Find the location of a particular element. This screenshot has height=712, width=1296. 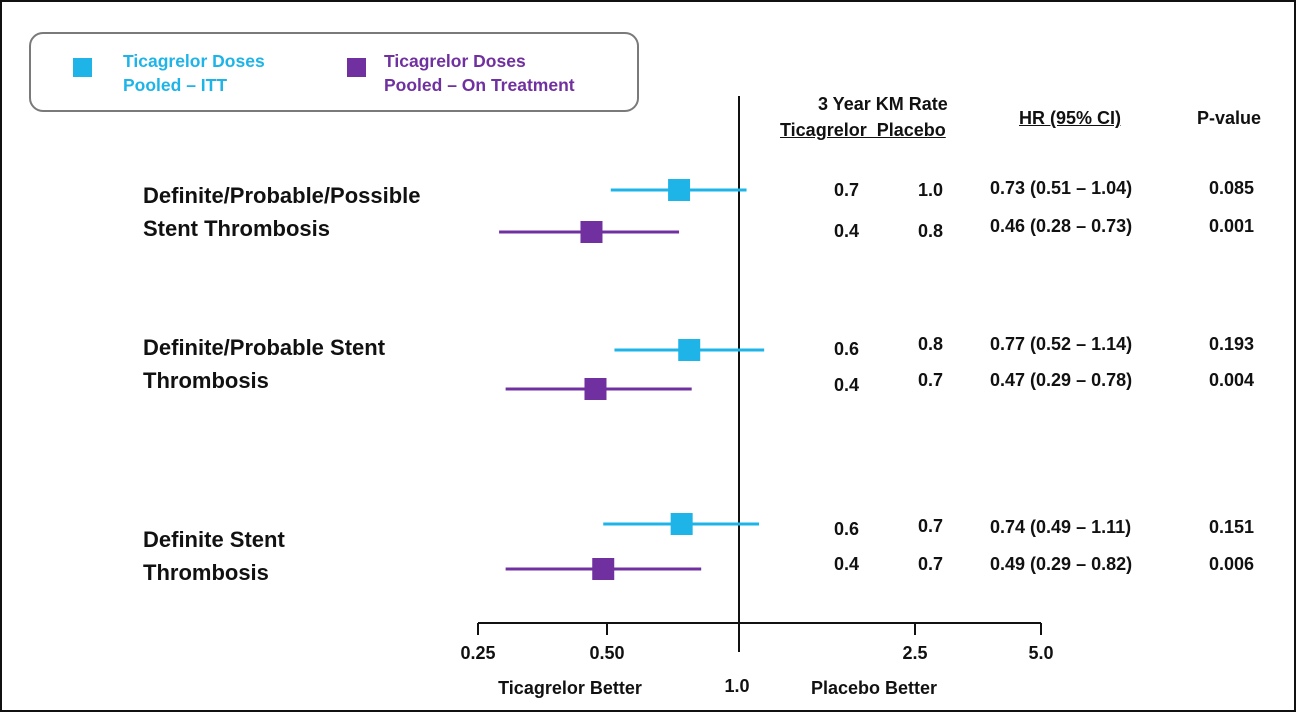

x-tick-label: 5.0 is located at coordinates (1040, 653).